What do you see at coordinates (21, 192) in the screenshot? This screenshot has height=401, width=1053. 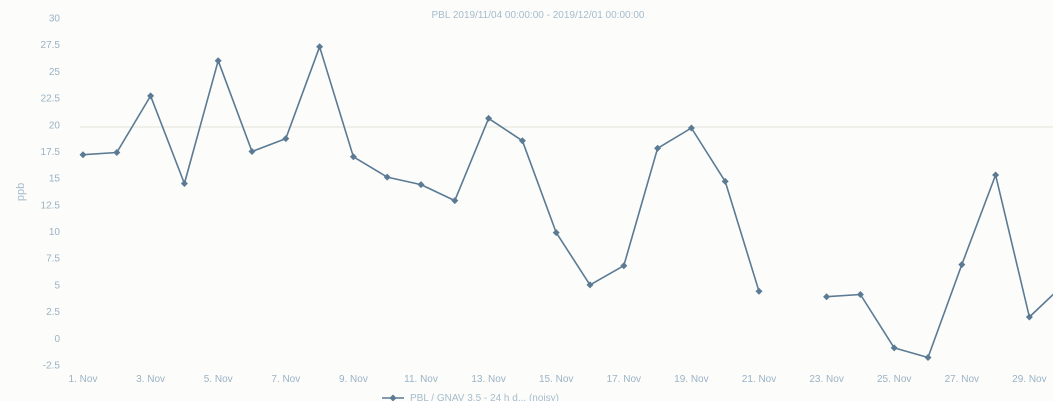 I see `y-axis-label: ppb` at bounding box center [21, 192].